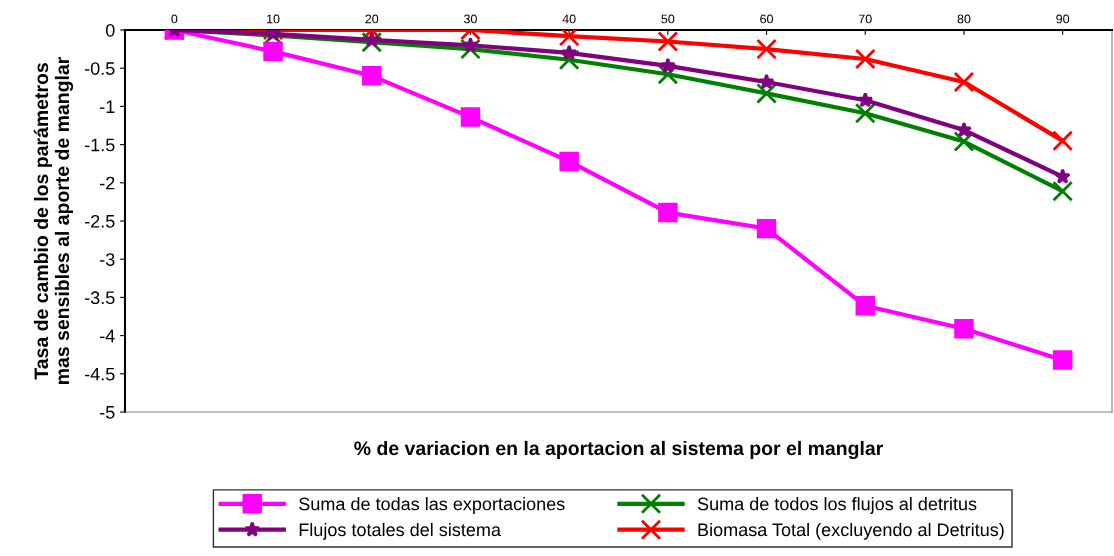 This screenshot has height=556, width=1114. Describe the element at coordinates (107, 259) in the screenshot. I see `y-tick-label: -3` at that location.